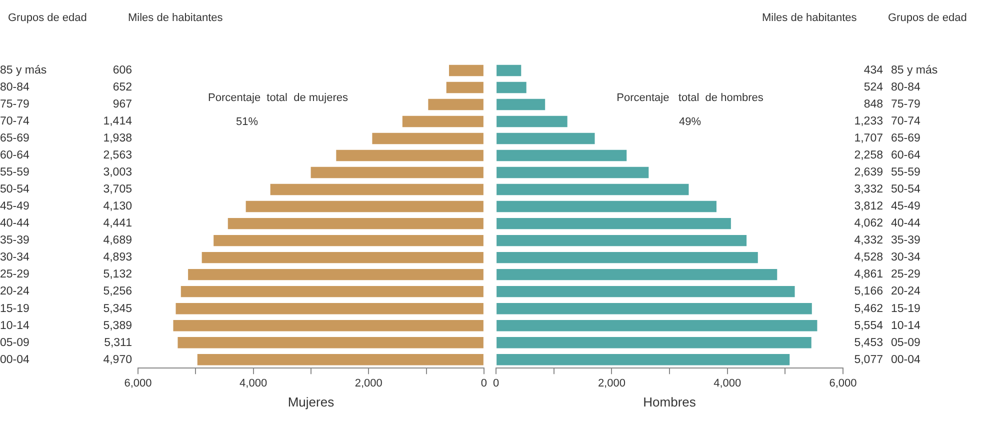 This screenshot has height=423, width=981. I want to click on data-label: 5,389, so click(117, 326).